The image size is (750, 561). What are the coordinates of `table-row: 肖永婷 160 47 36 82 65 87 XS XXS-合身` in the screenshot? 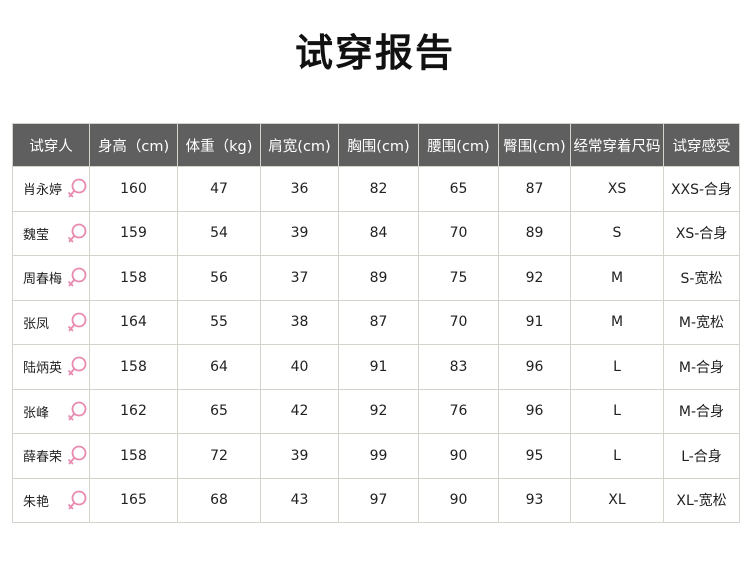 It's located at (376, 189).